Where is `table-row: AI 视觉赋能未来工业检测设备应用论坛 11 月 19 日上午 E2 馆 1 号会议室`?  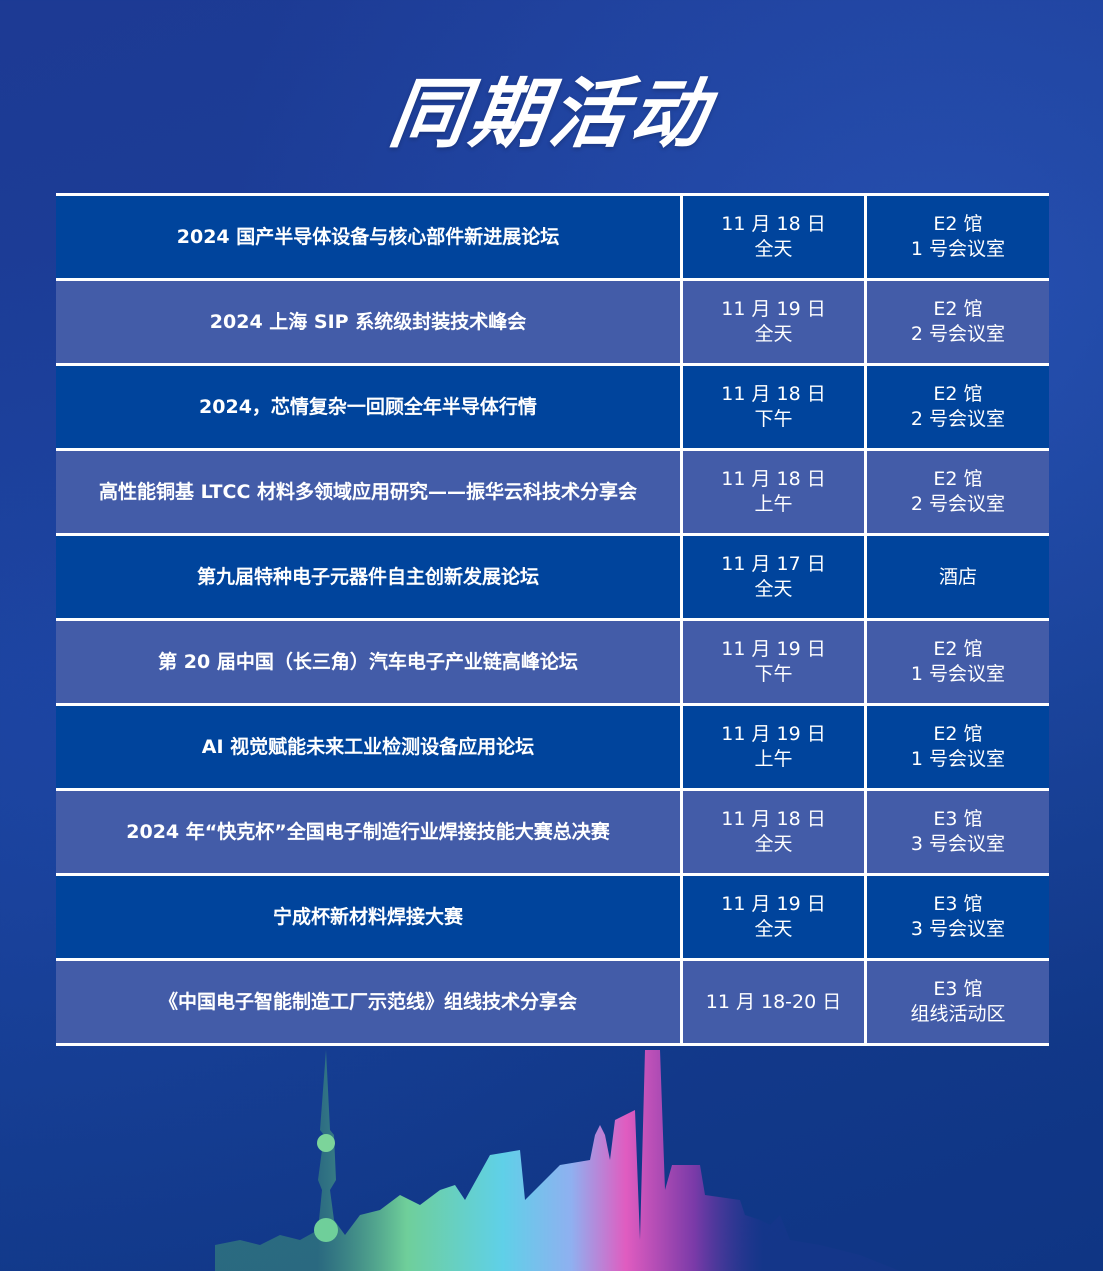
table-row: AI 视觉赋能未来工业检测设备应用论坛 11 月 19 日上午 E2 馆 1 号会议室 is located at coordinates (552, 746).